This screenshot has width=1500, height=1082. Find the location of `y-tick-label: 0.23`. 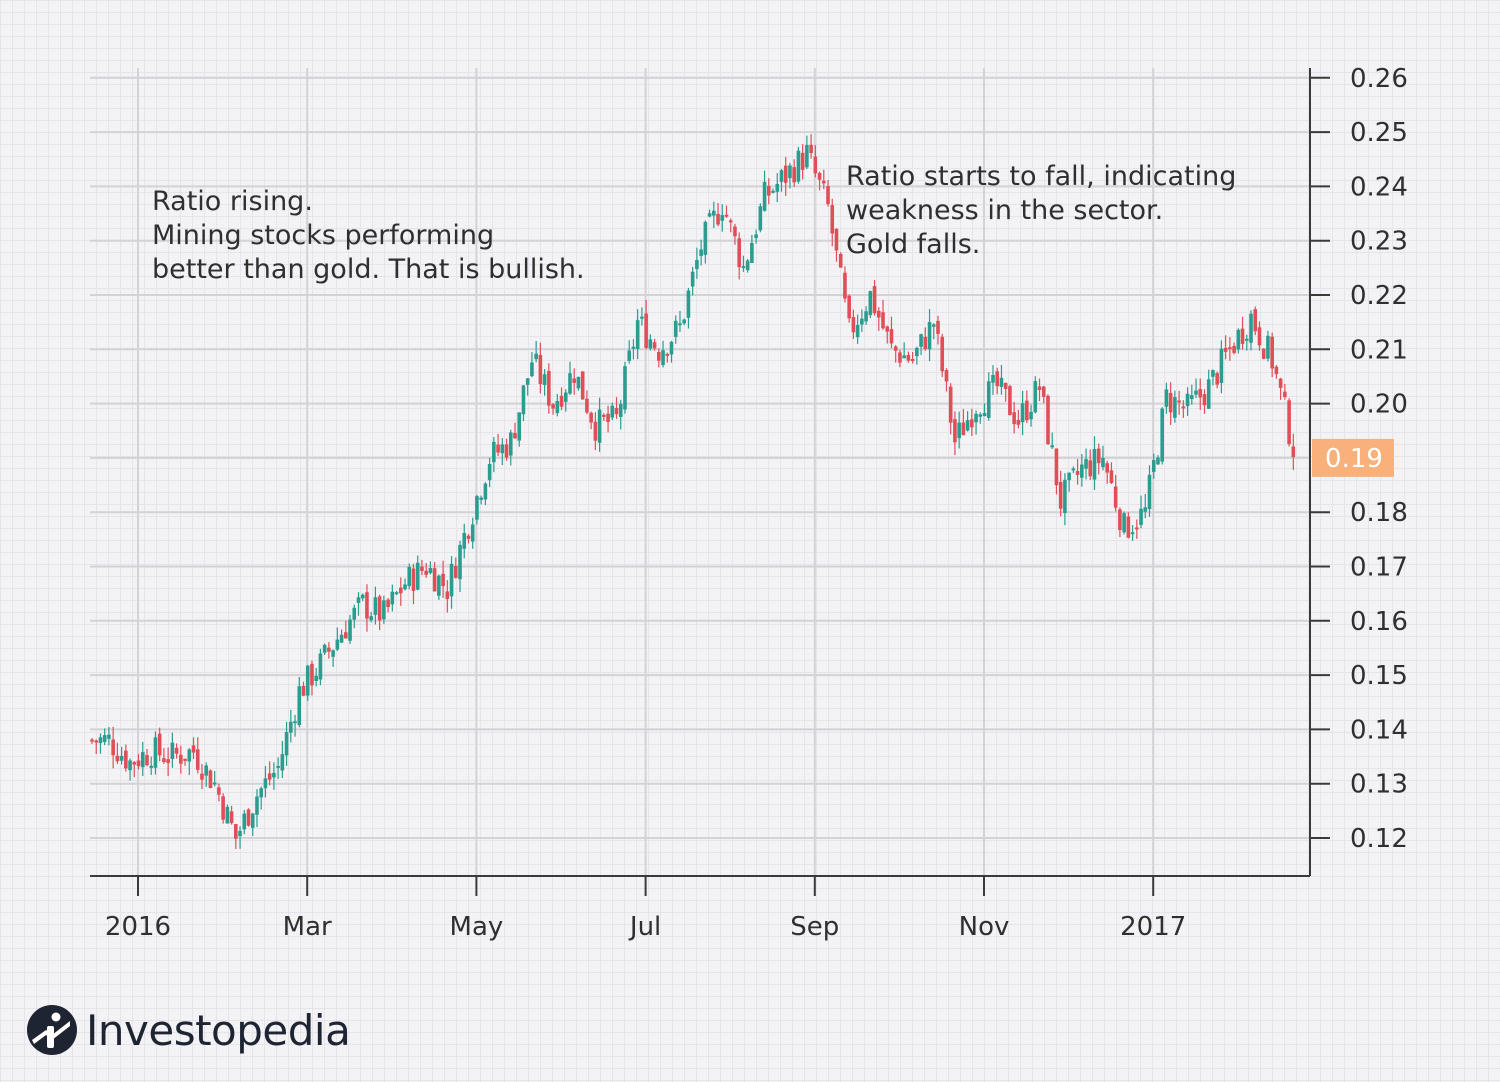

y-tick-label: 0.23 is located at coordinates (1379, 242).